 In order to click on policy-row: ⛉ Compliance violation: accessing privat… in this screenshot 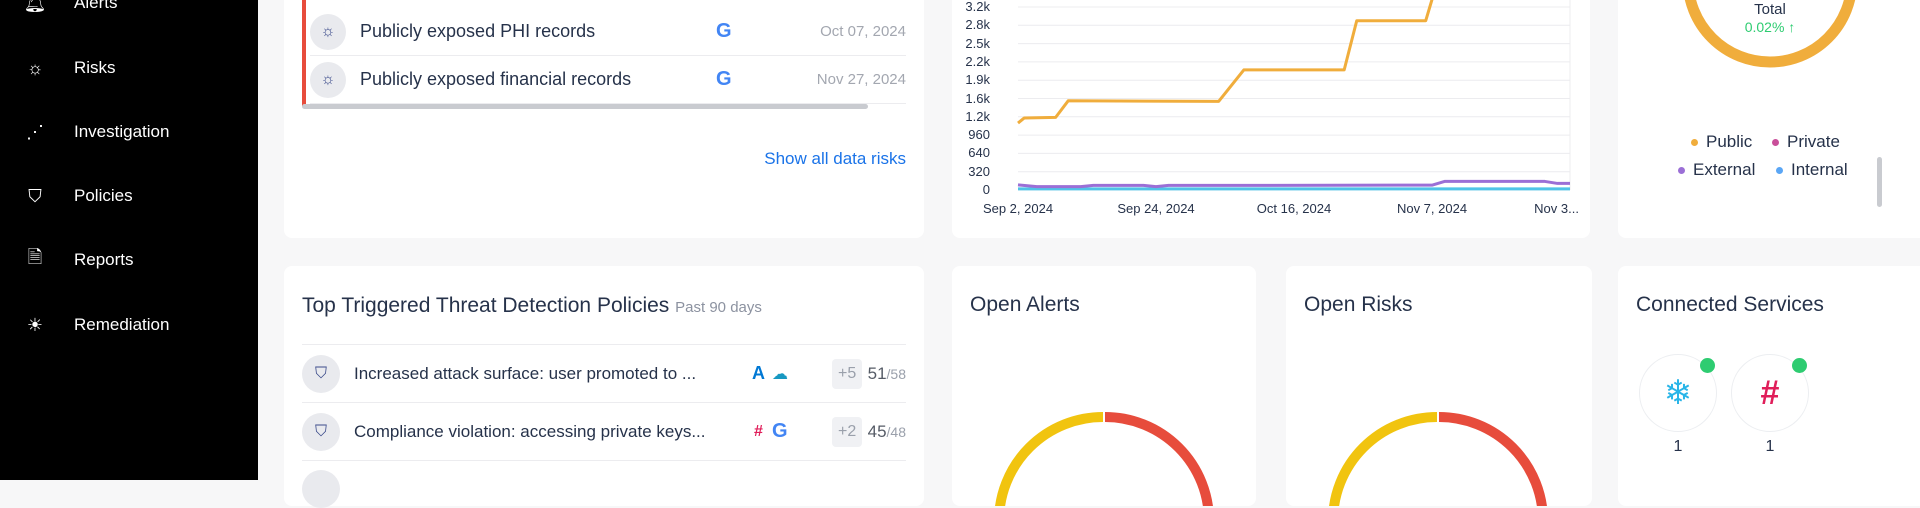, I will do `click(604, 432)`.